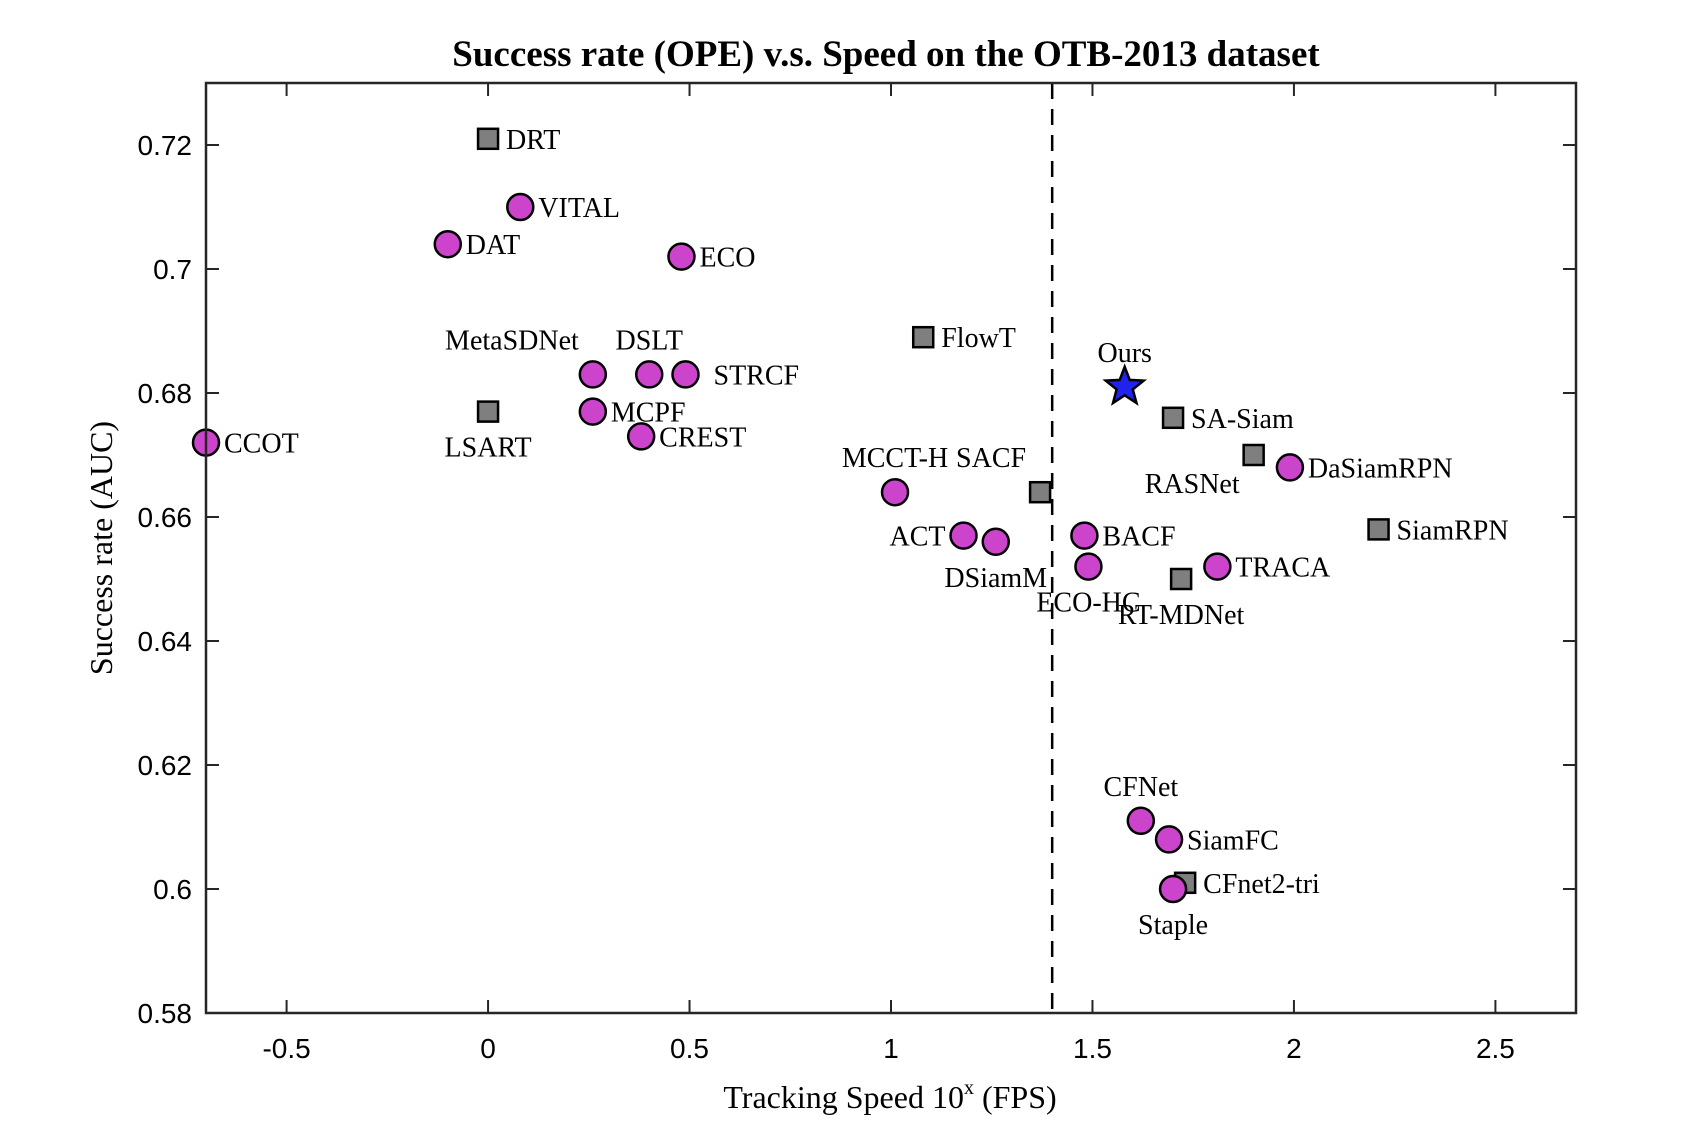  I want to click on x-tick-label: 2, so click(1294, 1048).